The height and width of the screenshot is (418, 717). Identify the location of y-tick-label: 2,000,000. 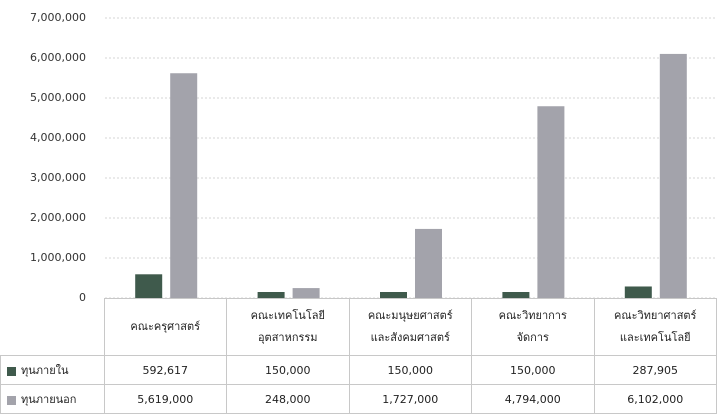
(58, 217).